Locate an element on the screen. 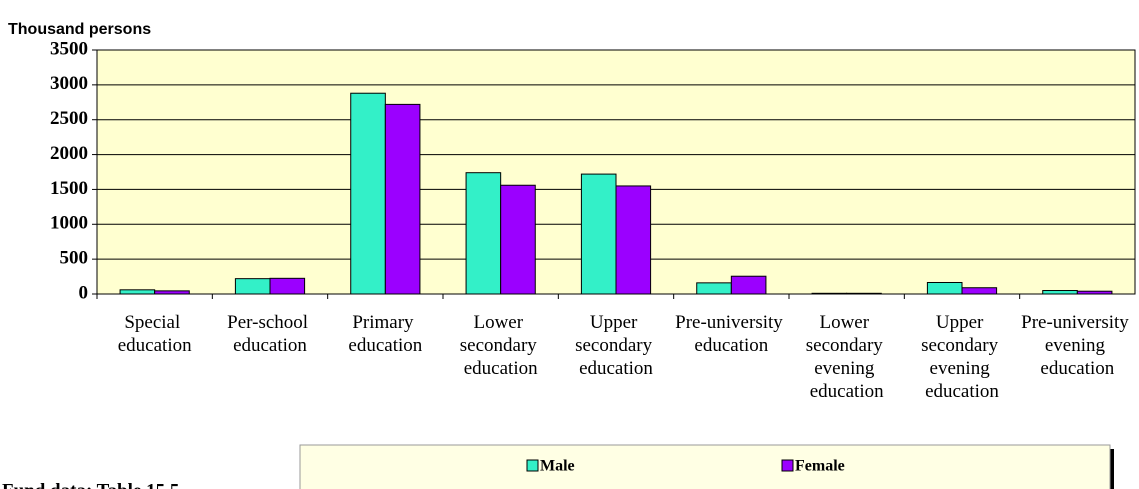 The height and width of the screenshot is (489, 1139). y-tick-label: 500 is located at coordinates (74, 258).